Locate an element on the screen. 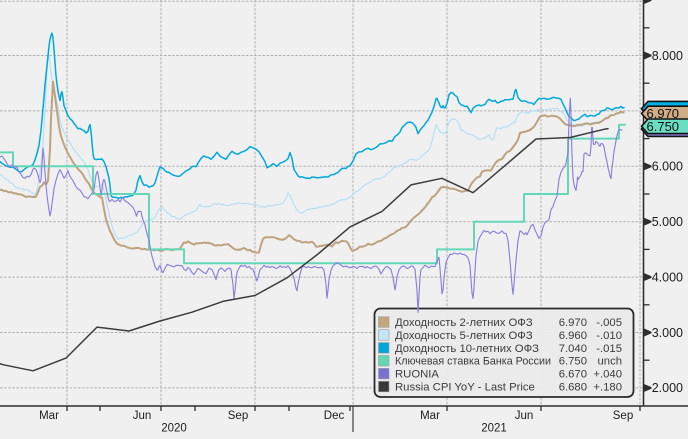 The image size is (688, 439). svg-text: Russia CPI YoY - Last Price is located at coordinates (465, 388).